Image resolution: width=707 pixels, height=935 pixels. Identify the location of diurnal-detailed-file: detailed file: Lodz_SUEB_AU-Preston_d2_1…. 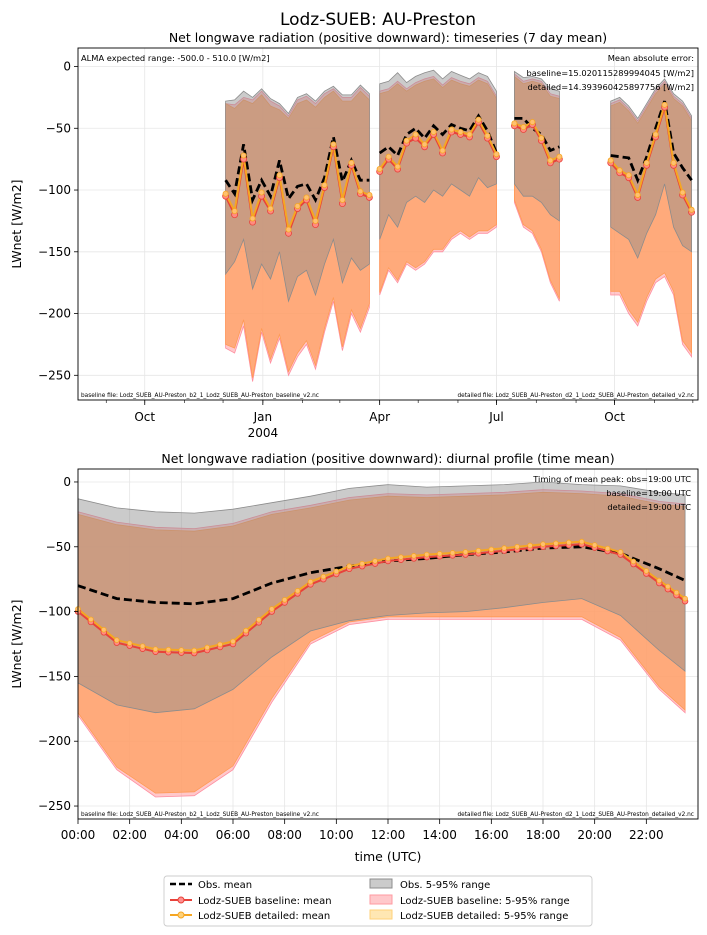
(576, 815).